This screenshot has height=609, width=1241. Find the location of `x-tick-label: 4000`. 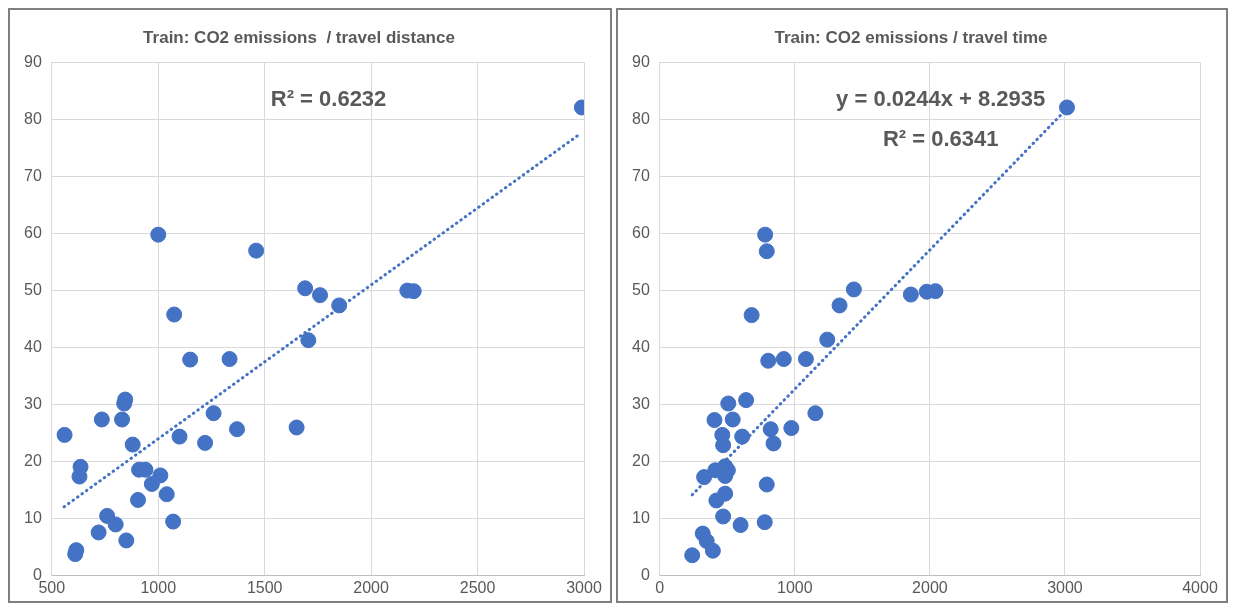

x-tick-label: 4000 is located at coordinates (1200, 587).